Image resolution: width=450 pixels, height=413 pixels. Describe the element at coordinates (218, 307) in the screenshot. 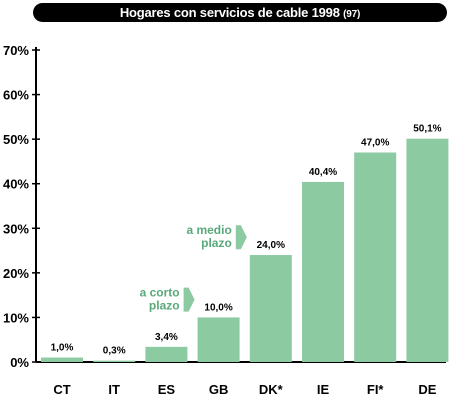

I see `data-label: 10,0%` at that location.